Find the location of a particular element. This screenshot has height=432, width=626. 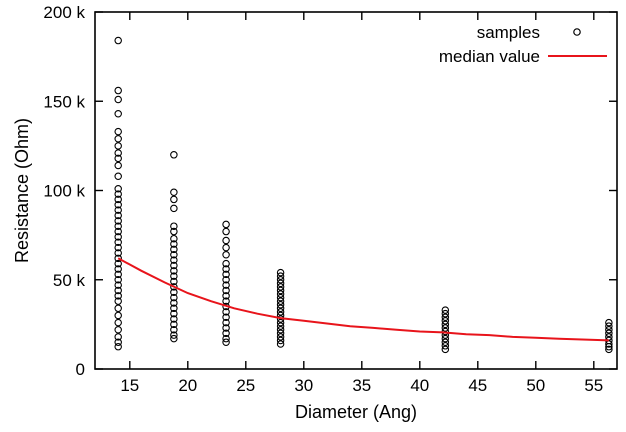

x-tick-label: 40 is located at coordinates (419, 385).